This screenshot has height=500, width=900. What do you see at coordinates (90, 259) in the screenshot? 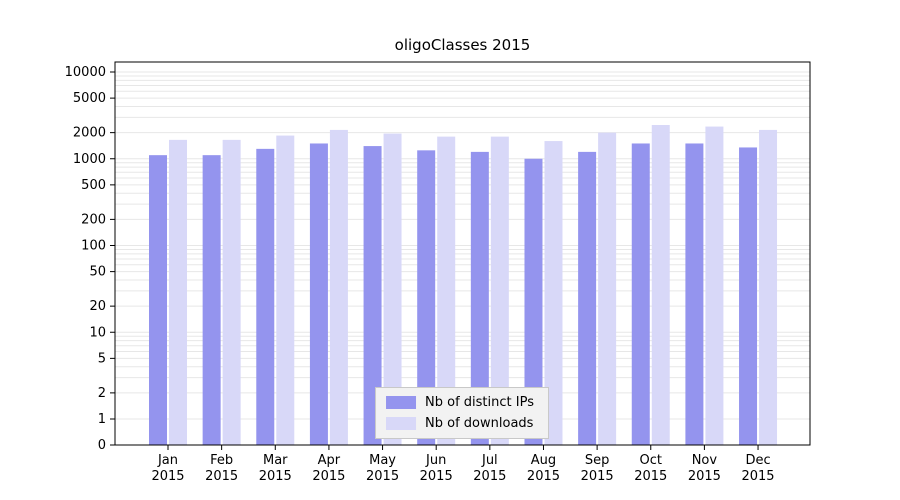
I see `y-axis: 0 1 2 5 10 20 50 100 200 500 1000 2000 5000 10000` at bounding box center [90, 259].